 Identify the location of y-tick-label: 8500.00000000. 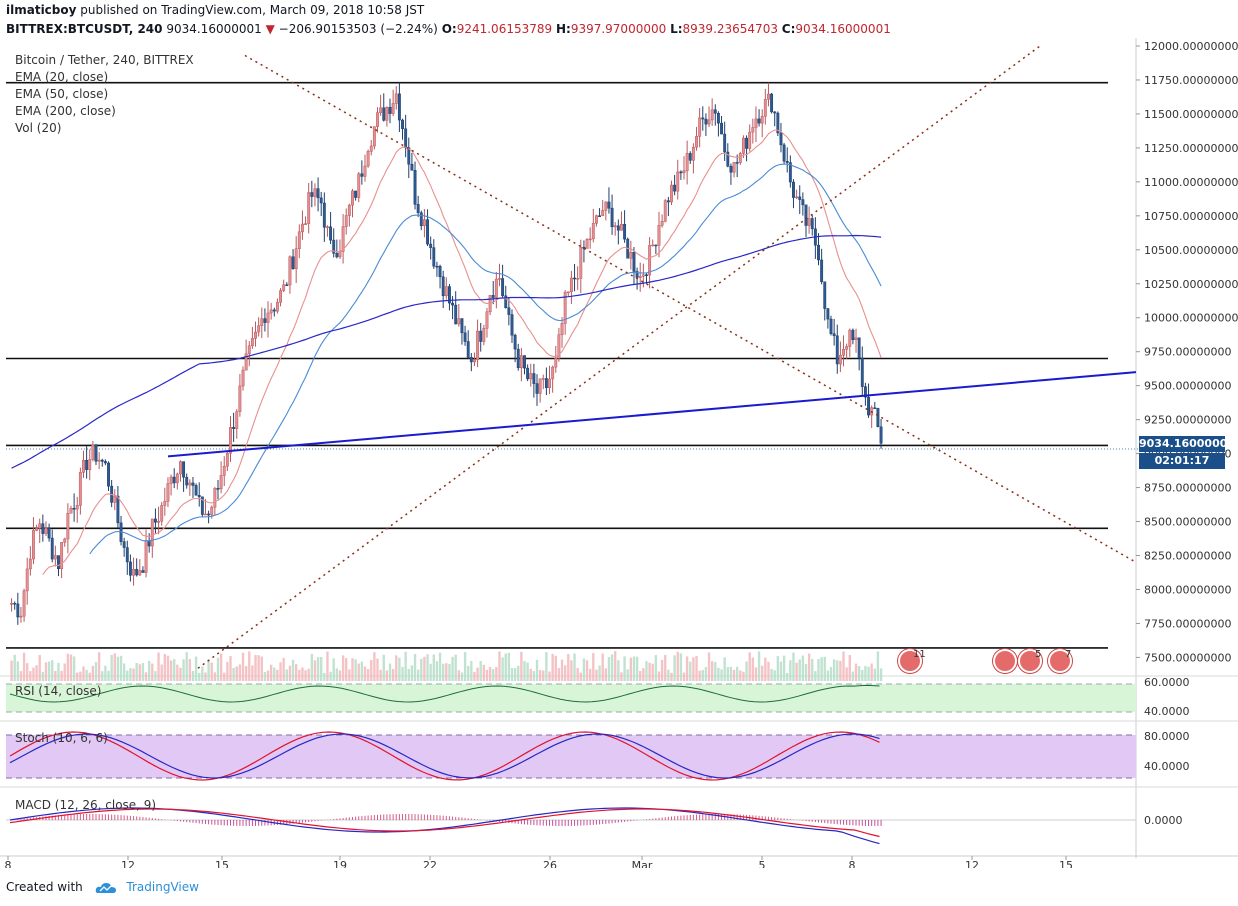
(1187, 522).